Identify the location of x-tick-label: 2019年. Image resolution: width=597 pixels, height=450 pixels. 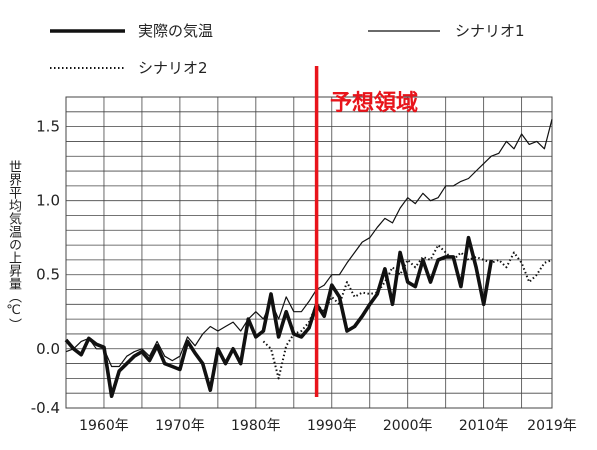
(552, 426).